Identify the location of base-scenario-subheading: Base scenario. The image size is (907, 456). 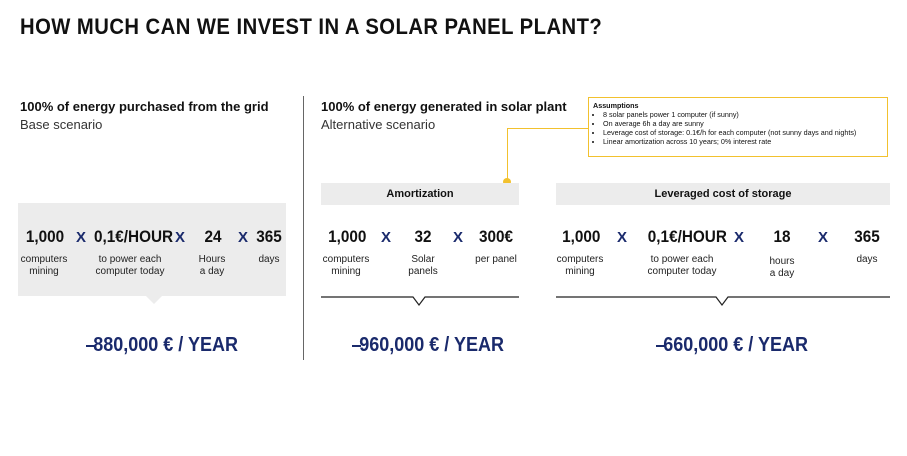
(61, 124).